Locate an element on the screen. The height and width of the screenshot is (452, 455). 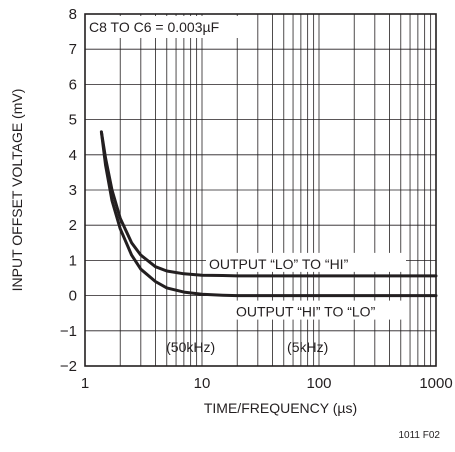
frequency-annotation: (50kHz) is located at coordinates (190, 347).